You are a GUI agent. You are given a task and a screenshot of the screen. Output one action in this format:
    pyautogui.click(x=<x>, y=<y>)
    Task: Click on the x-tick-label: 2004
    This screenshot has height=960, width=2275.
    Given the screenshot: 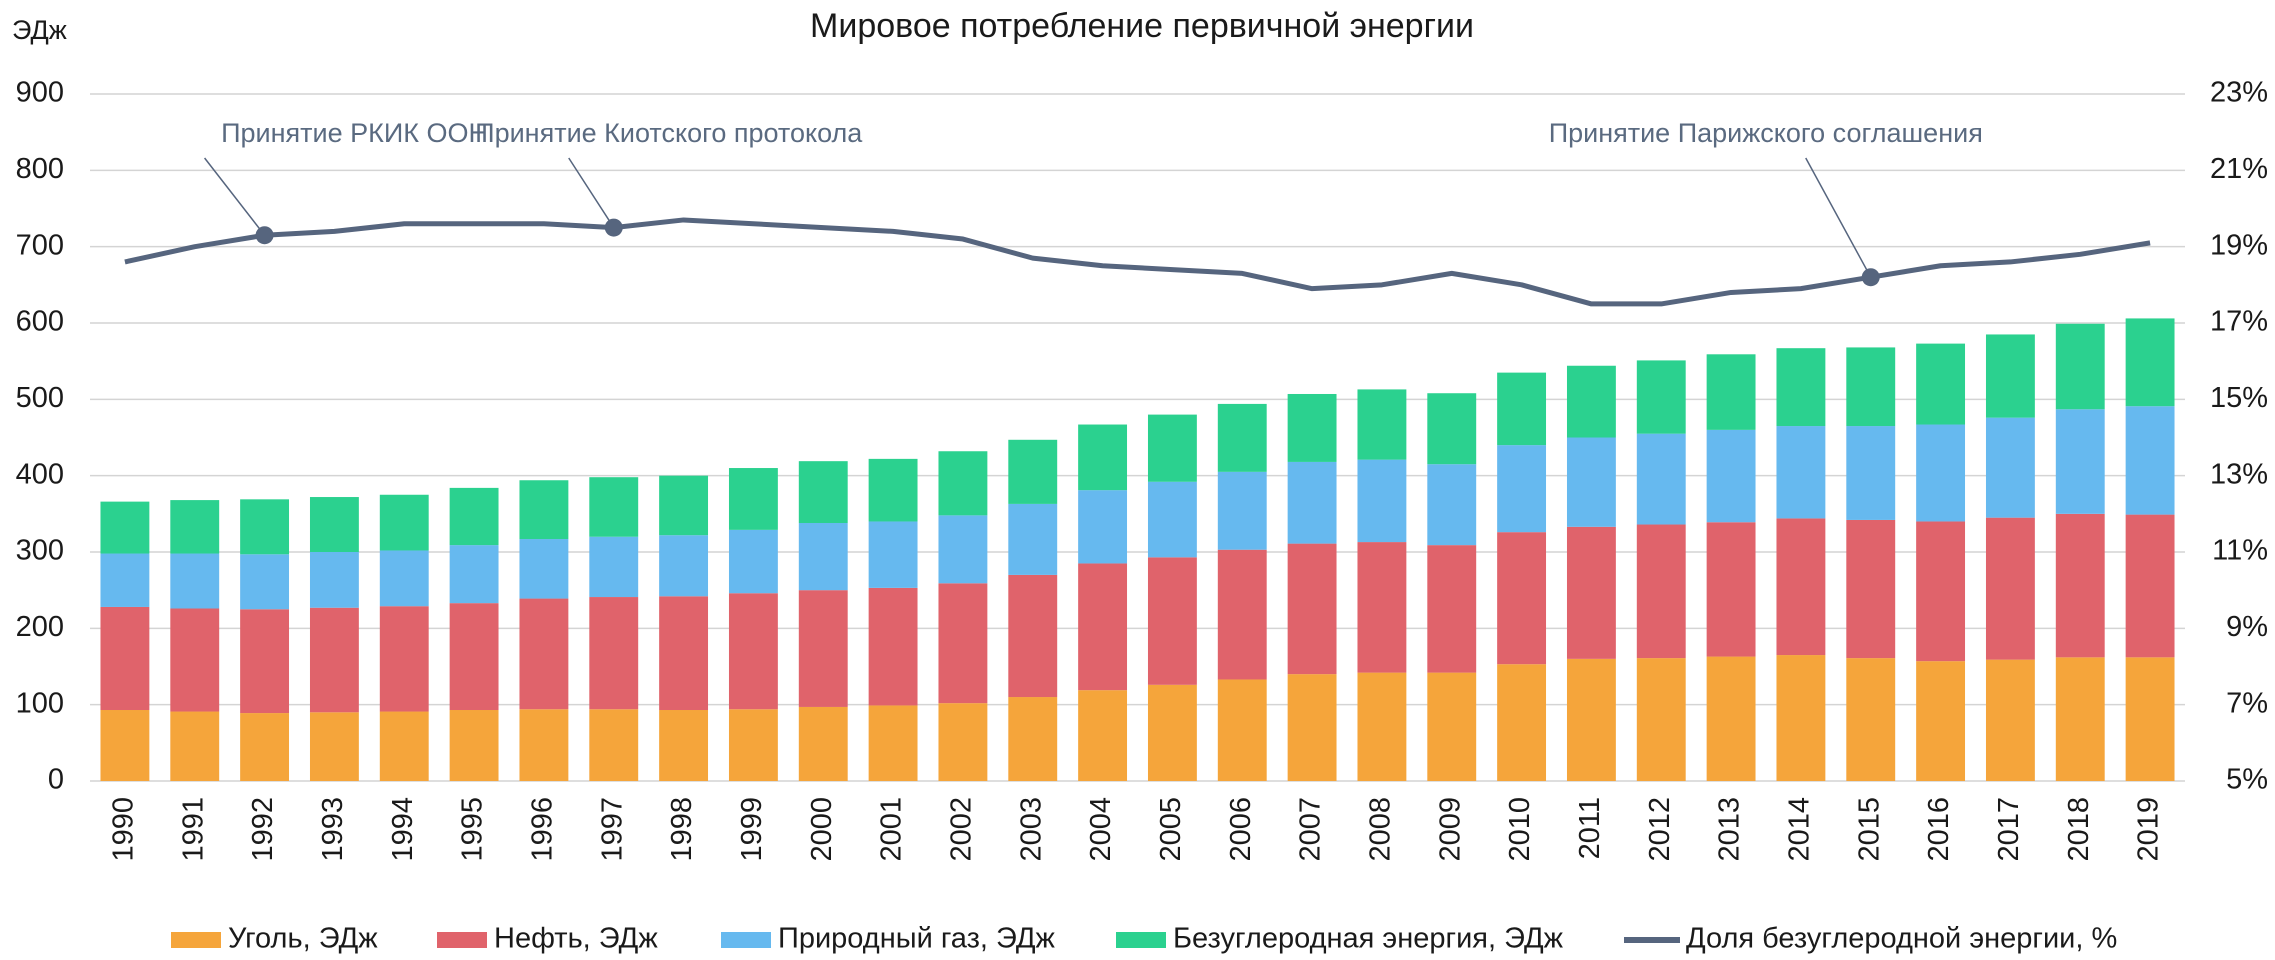 What is the action you would take?
    pyautogui.click(x=1101, y=829)
    